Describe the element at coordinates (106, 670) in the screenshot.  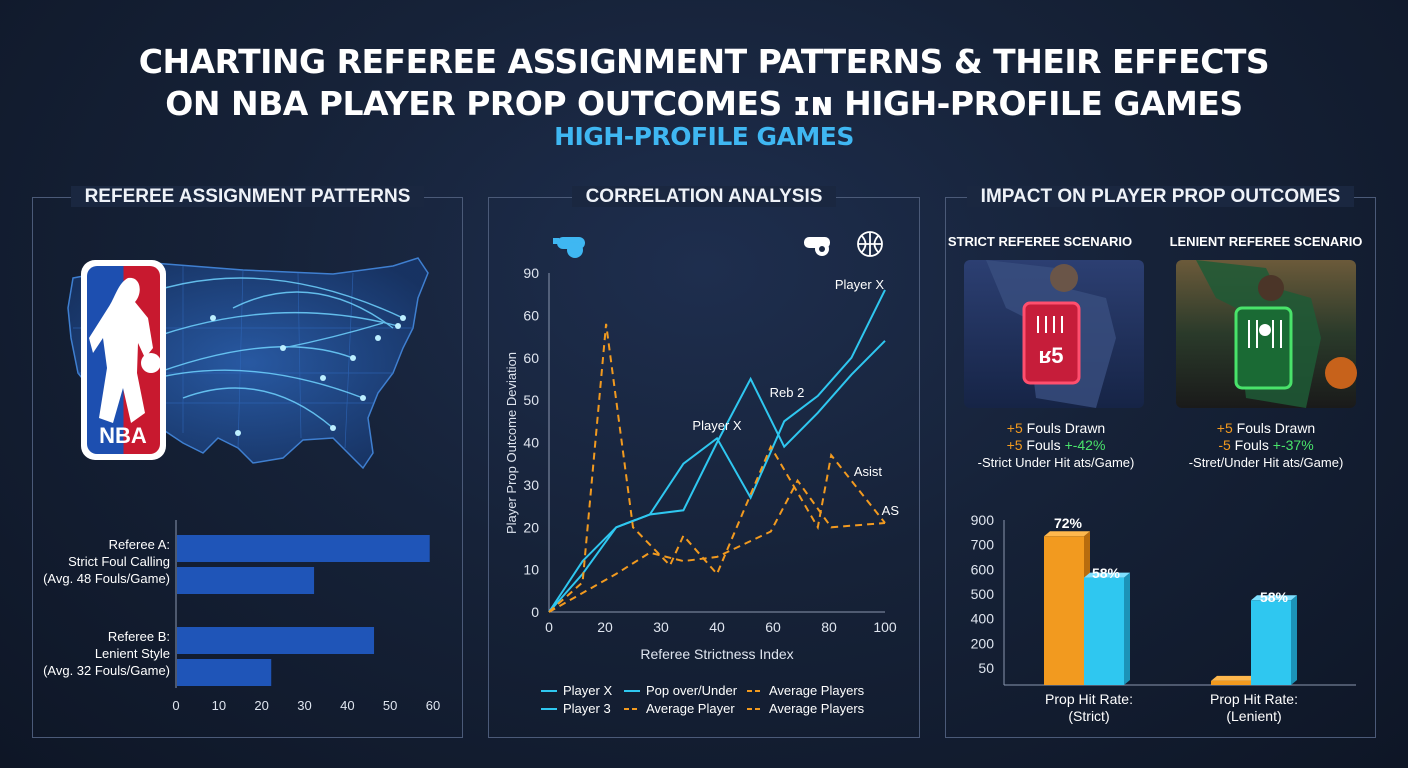
I see `bar-group-label: (Avg. 32 Fouls/Game)` at that location.